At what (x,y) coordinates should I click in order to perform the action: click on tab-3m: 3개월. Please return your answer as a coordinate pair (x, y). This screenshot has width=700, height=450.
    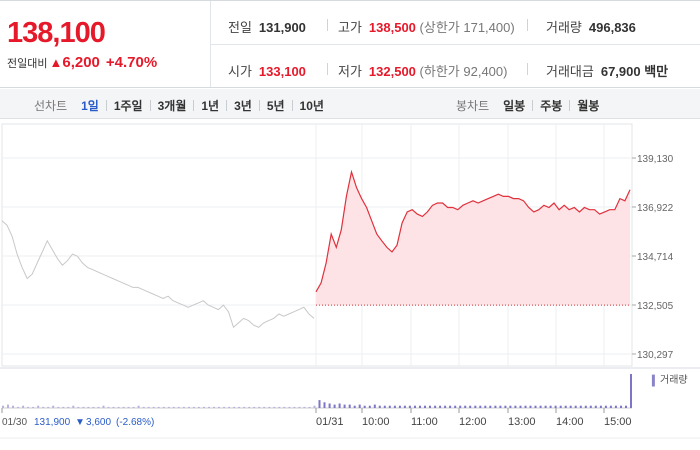
    Looking at the image, I should click on (172, 106).